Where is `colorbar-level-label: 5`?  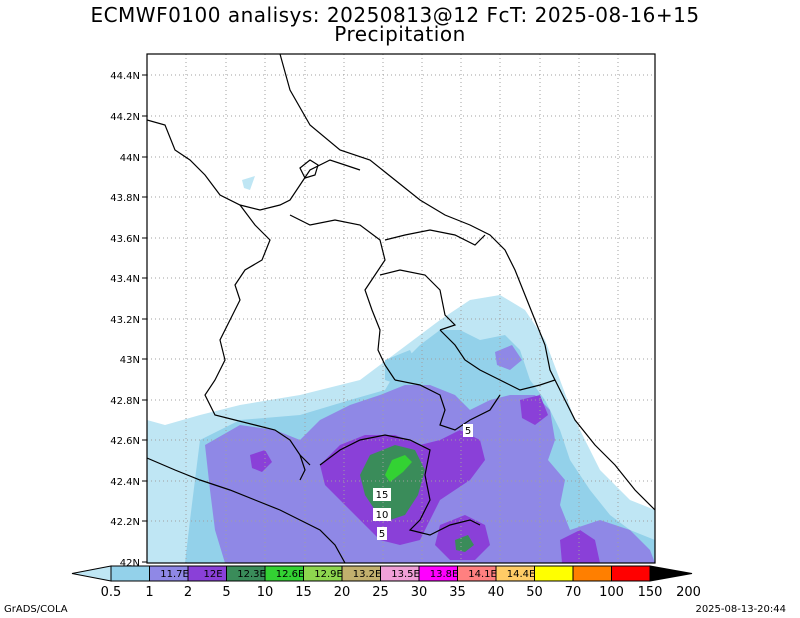 colorbar-level-label: 5 is located at coordinates (226, 592).